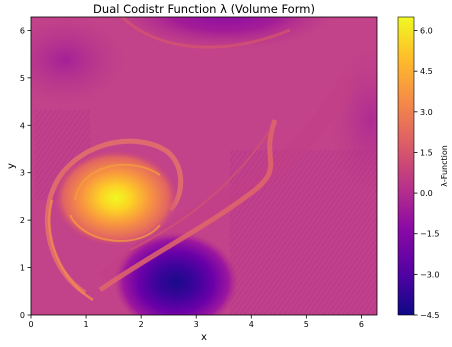  I want to click on colorbar, so click(406, 166).